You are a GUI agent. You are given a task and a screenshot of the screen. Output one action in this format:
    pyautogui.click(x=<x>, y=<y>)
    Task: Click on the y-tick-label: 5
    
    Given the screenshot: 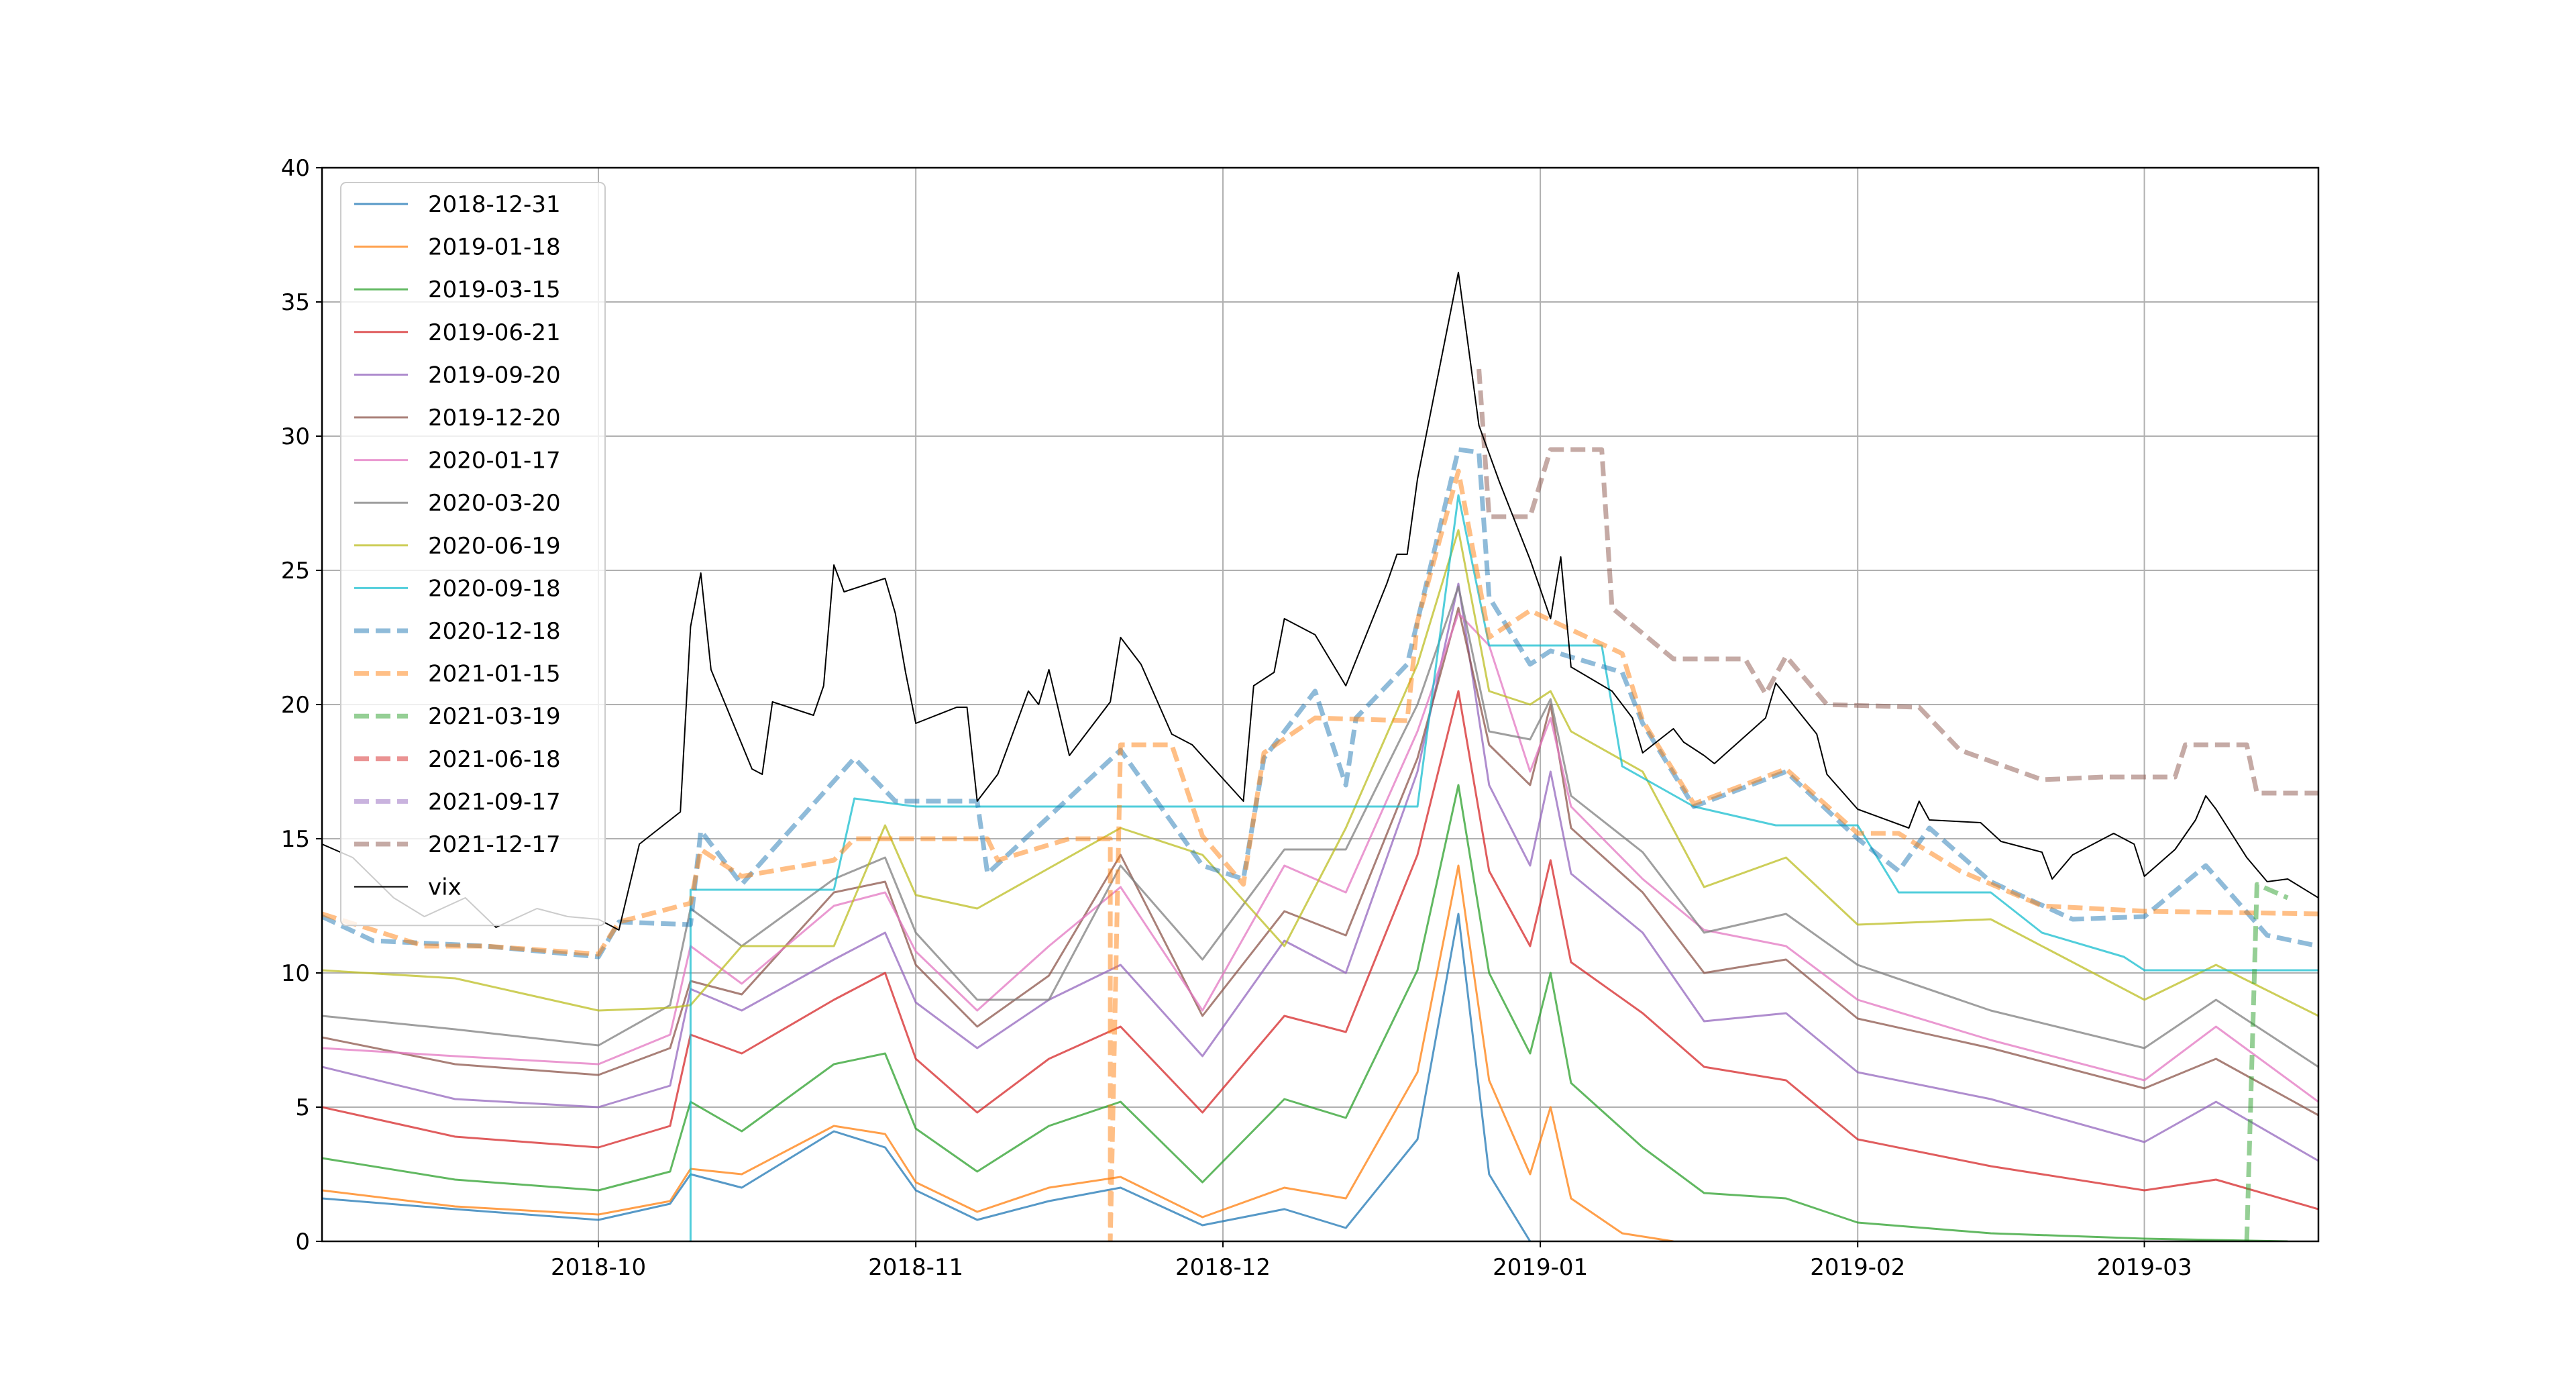 What is the action you would take?
    pyautogui.click(x=302, y=1107)
    